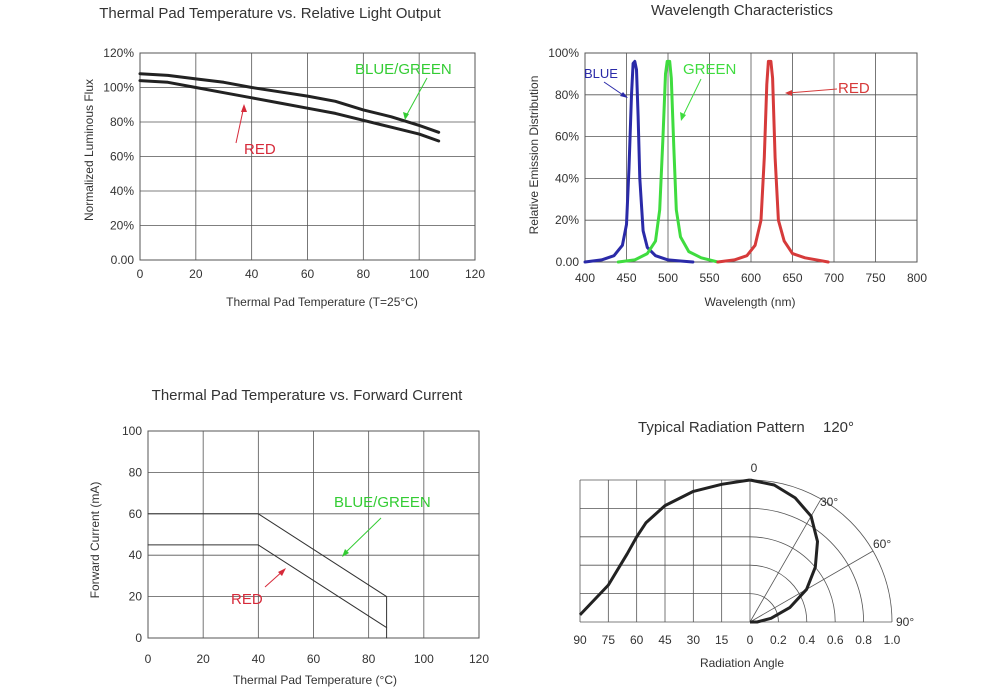  Describe the element at coordinates (136, 514) in the screenshot. I see `y-tick-label: 60` at that location.